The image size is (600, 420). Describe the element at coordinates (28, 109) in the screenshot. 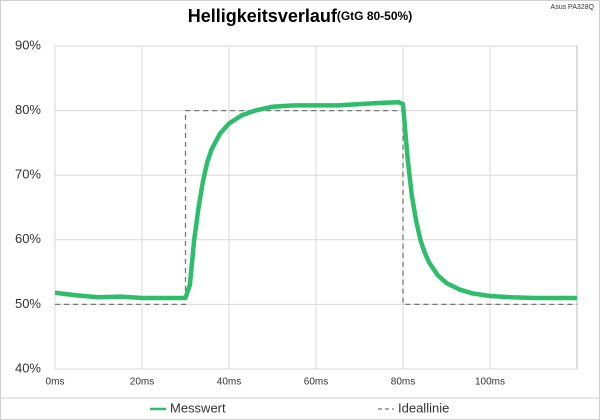

I see `y-tick-label: 80%` at that location.